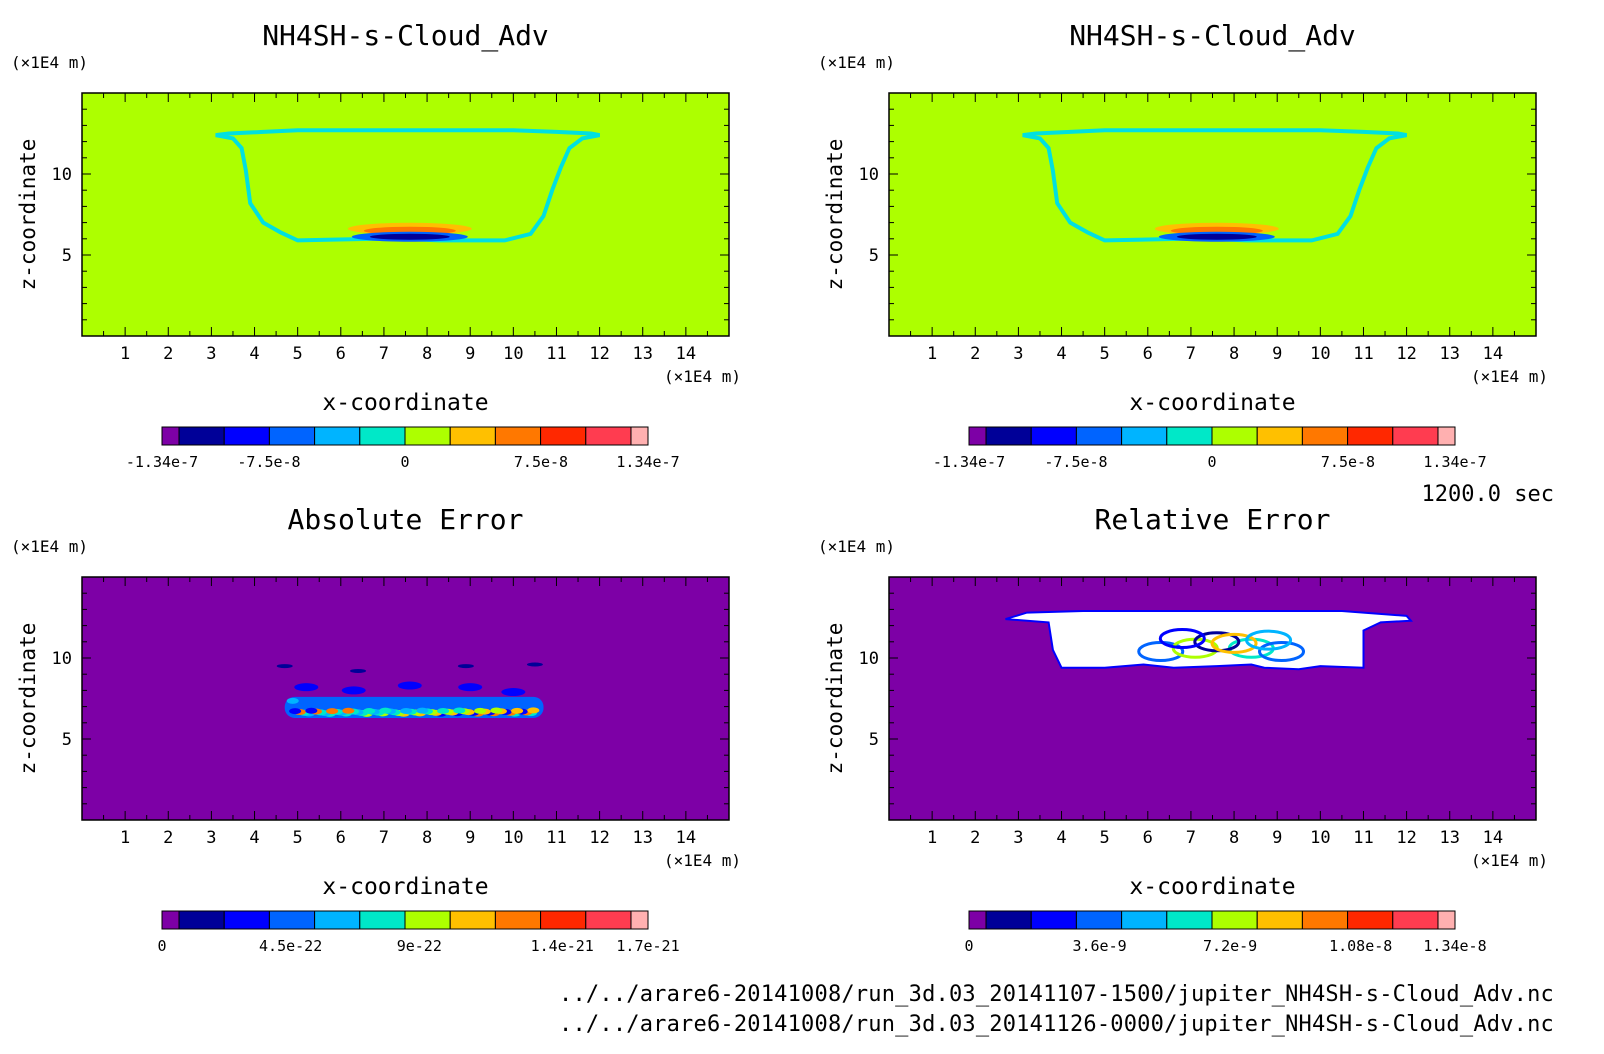 The height and width of the screenshot is (1054, 1604). I want to click on colorbar-label: 3.6e-9, so click(1099, 946).